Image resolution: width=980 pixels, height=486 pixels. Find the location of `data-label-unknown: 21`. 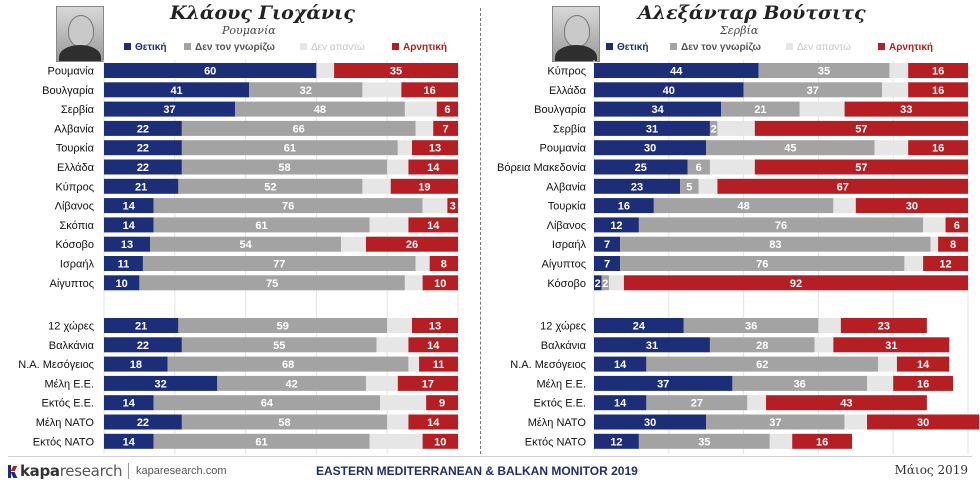

data-label-unknown: 21 is located at coordinates (760, 110).